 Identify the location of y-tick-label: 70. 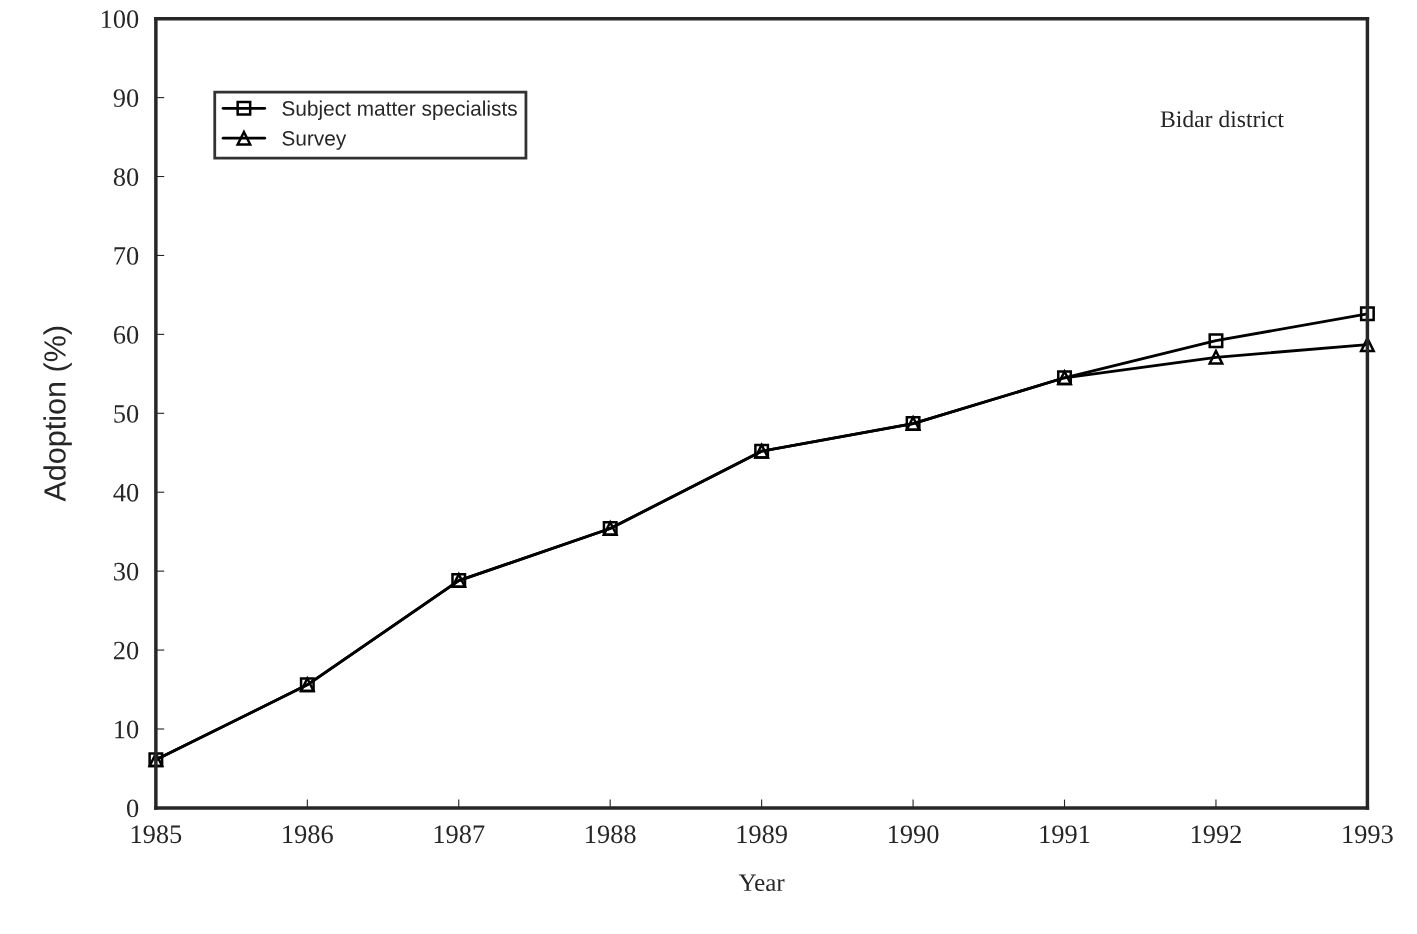
(126, 256).